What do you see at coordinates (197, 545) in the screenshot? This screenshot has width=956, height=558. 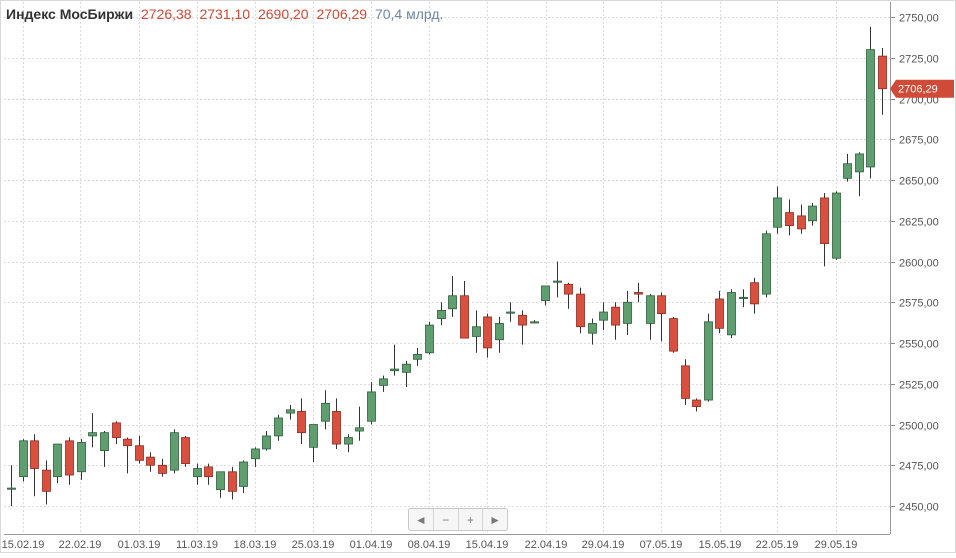 I see `x-tick-label: 11.03.19` at bounding box center [197, 545].